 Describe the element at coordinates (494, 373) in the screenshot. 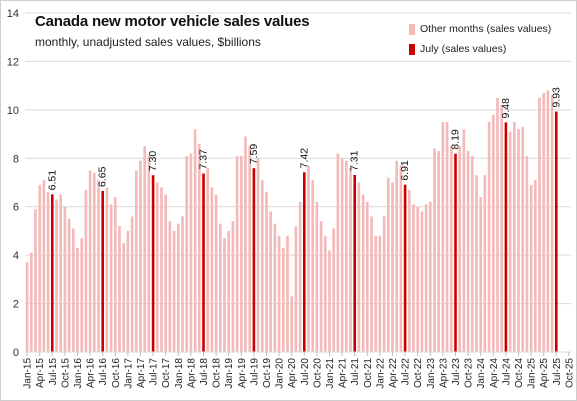

I see `x-tick-label: Apr-24` at that location.